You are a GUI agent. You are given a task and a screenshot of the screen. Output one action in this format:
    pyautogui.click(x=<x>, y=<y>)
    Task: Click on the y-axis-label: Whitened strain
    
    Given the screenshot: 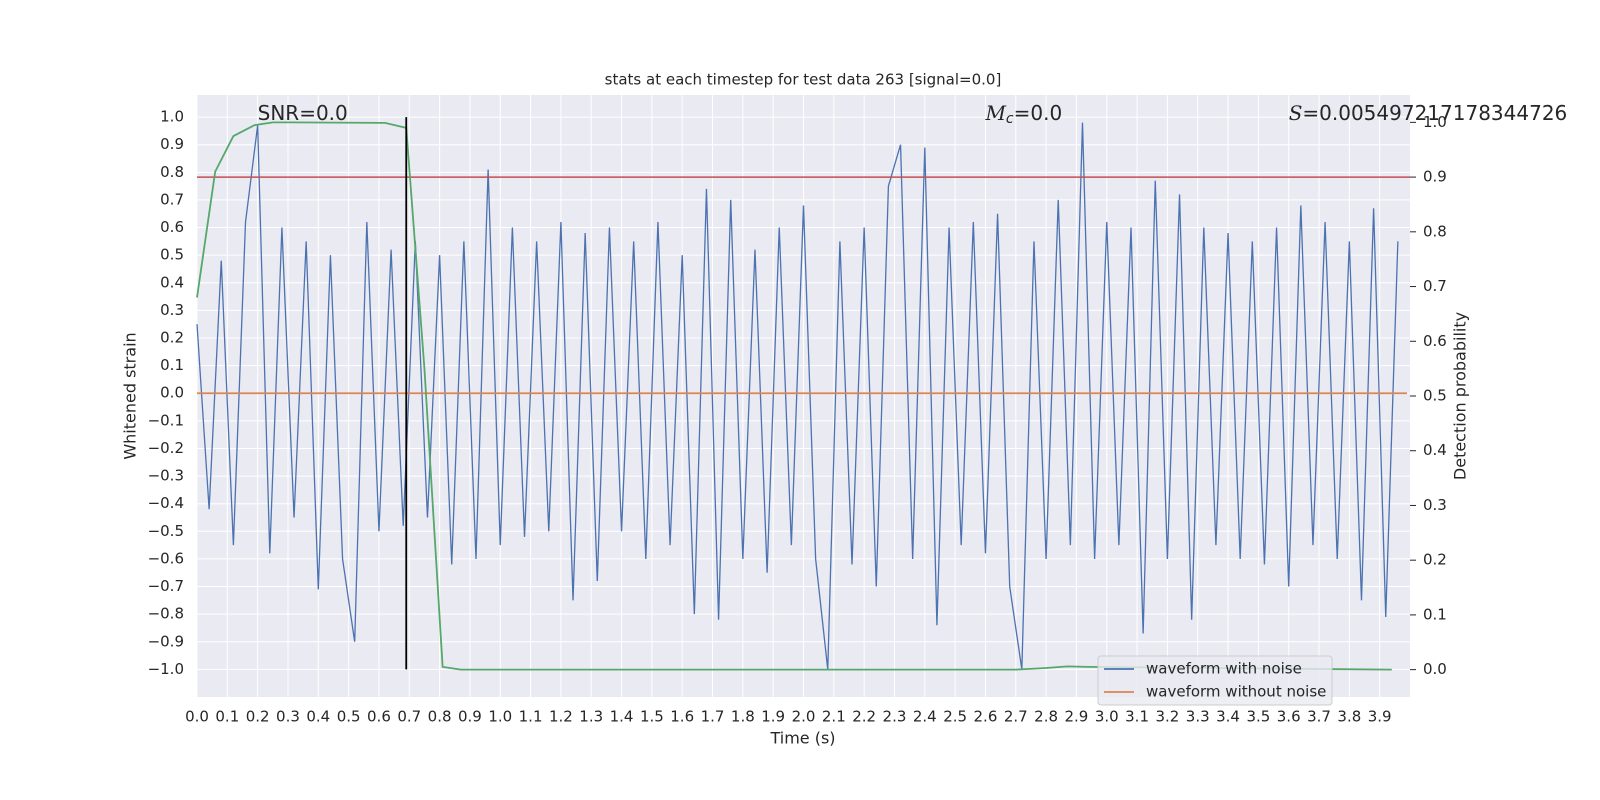 What is the action you would take?
    pyautogui.click(x=130, y=395)
    